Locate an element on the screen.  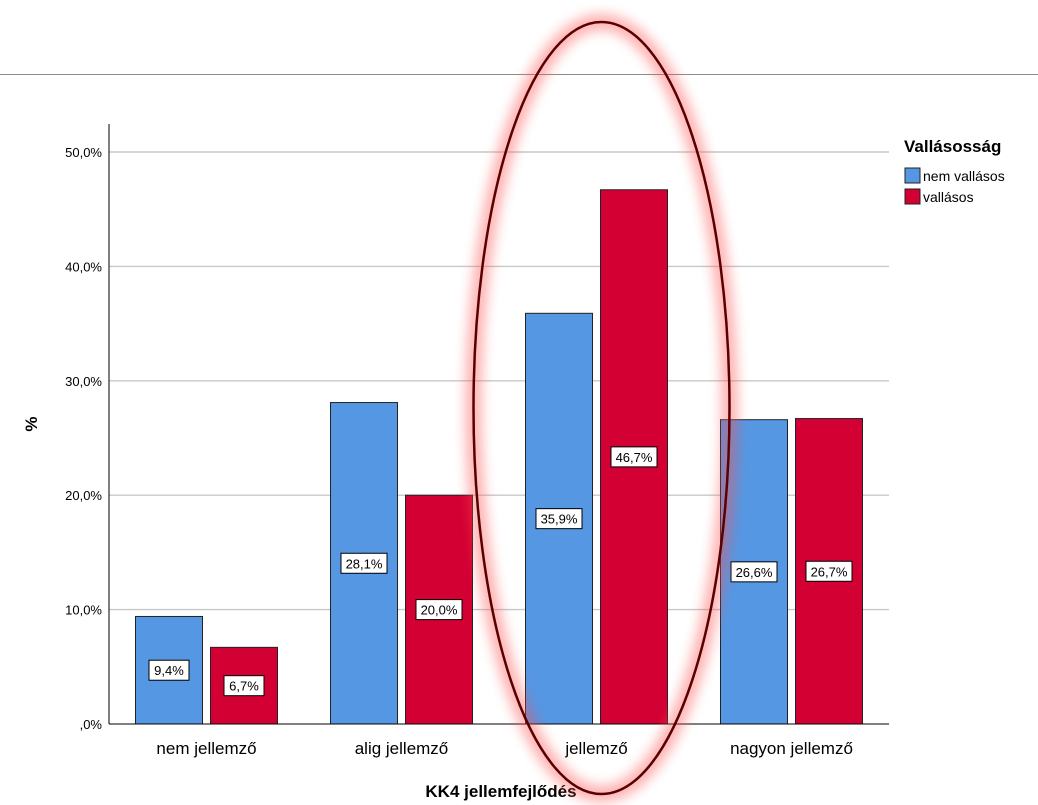
data-label: 26,6% is located at coordinates (754, 572).